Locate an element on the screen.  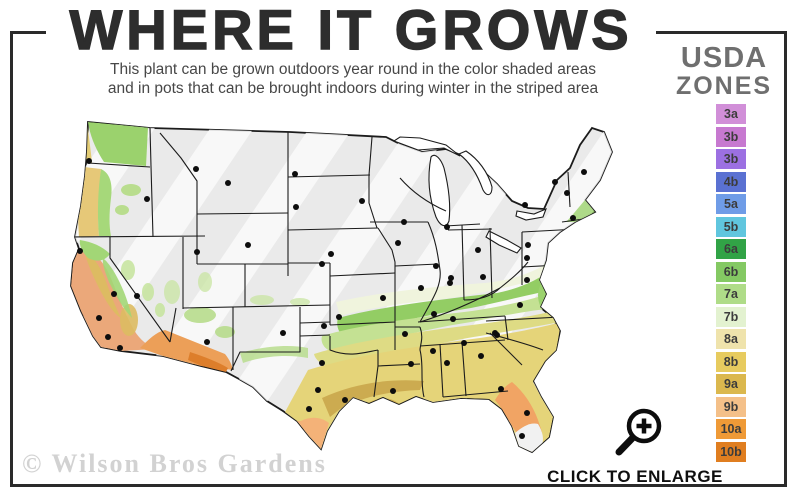
legend-zone-swatch: 8a is located at coordinates (731, 339).